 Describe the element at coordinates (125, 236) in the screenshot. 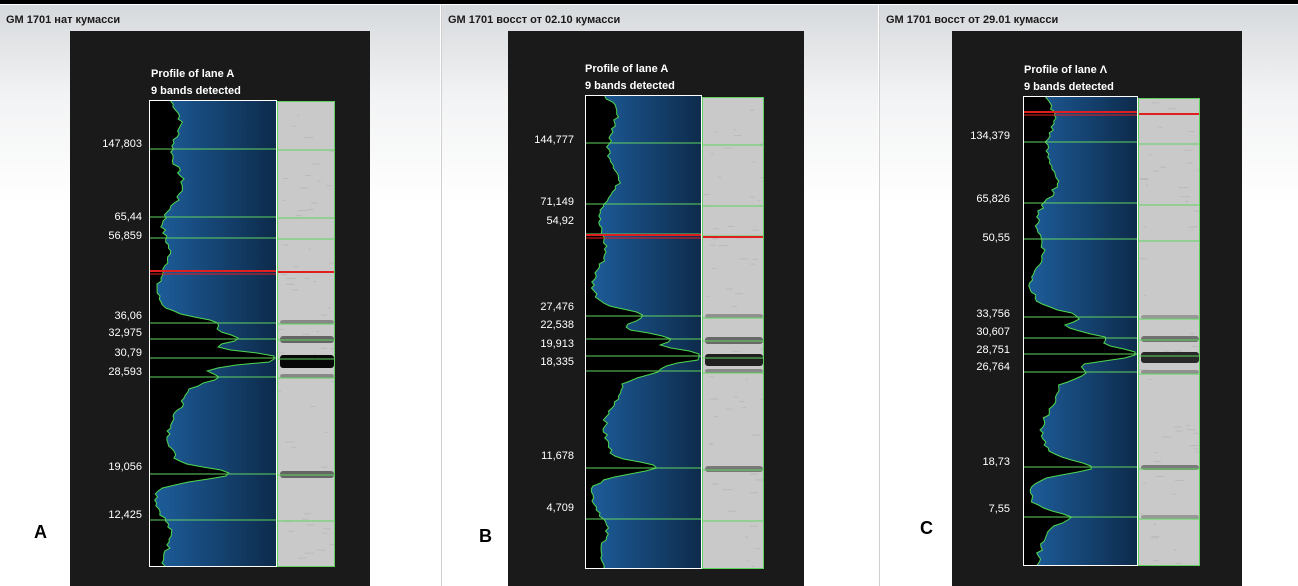

I see `mw-label: 56,859` at that location.